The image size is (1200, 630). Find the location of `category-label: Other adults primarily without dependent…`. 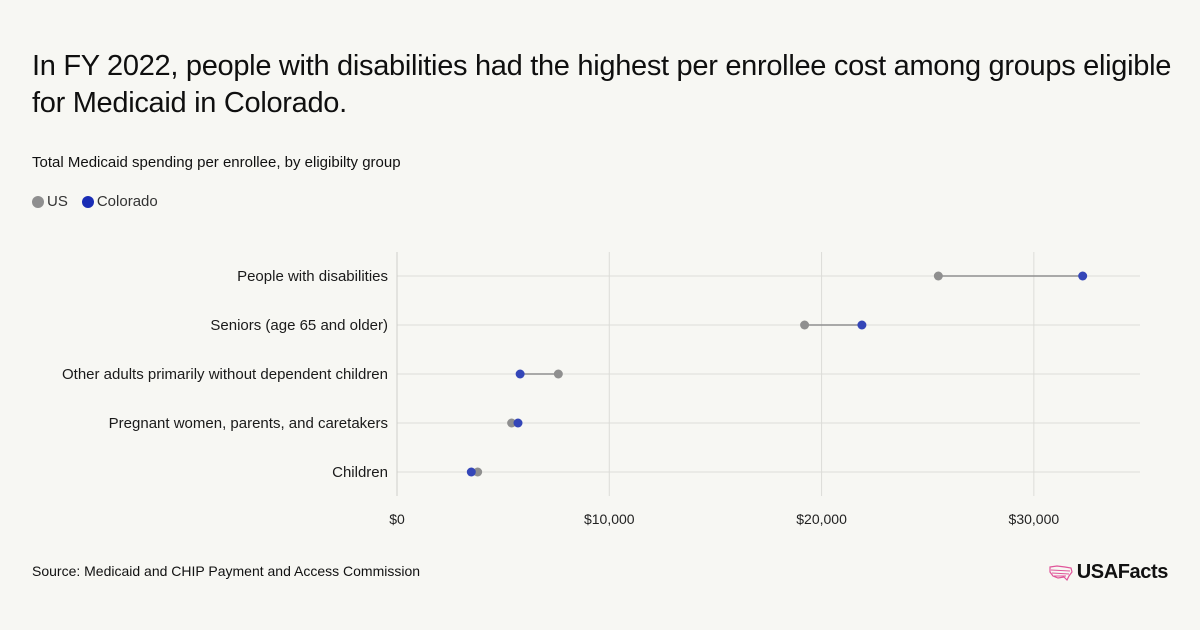

category-label: Other adults primarily without dependent… is located at coordinates (225, 374).